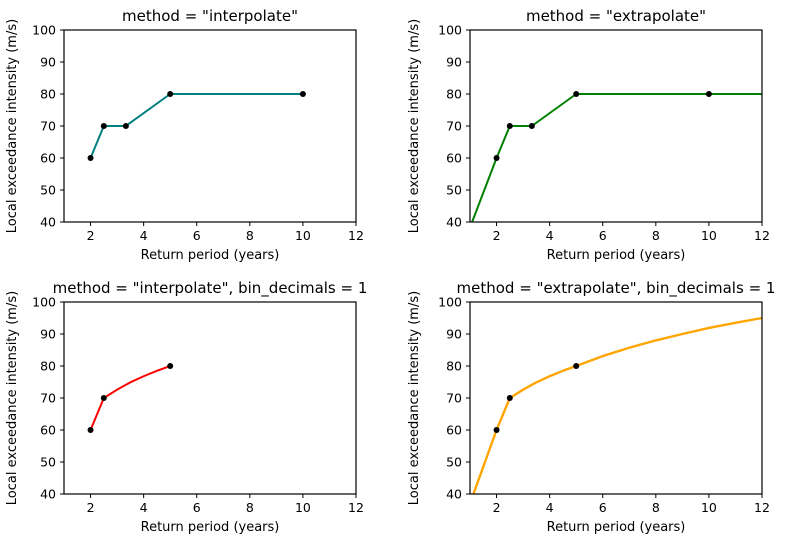 This screenshot has width=805, height=545. I want to click on series-line, so click(616, 158).